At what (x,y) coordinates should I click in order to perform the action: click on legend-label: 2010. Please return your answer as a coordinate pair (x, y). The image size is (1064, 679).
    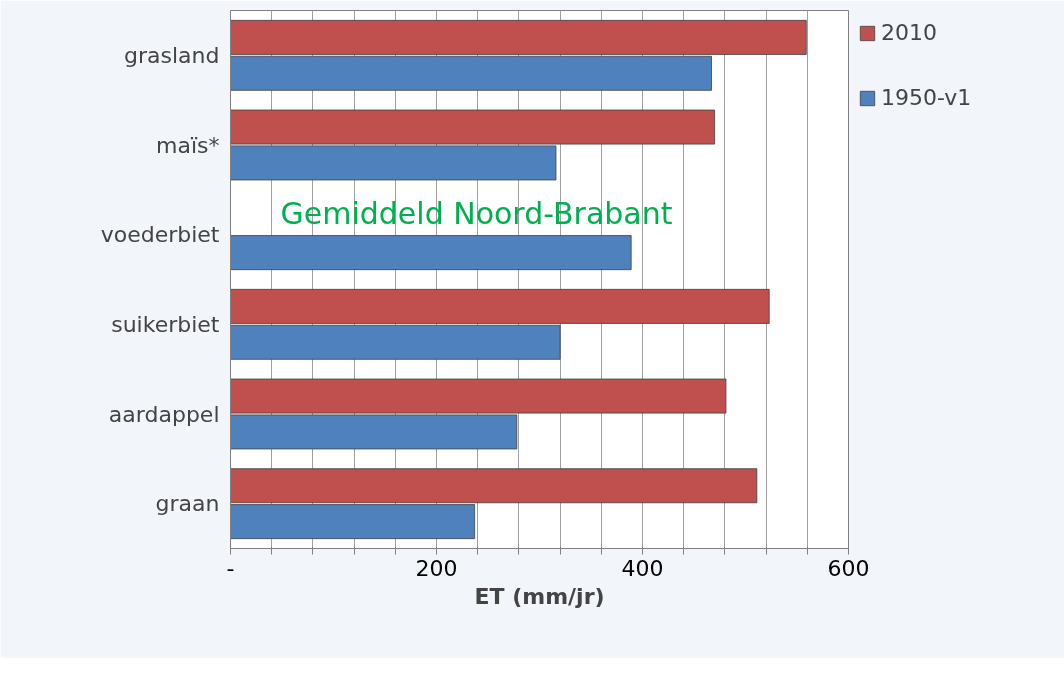
    Looking at the image, I should click on (909, 32).